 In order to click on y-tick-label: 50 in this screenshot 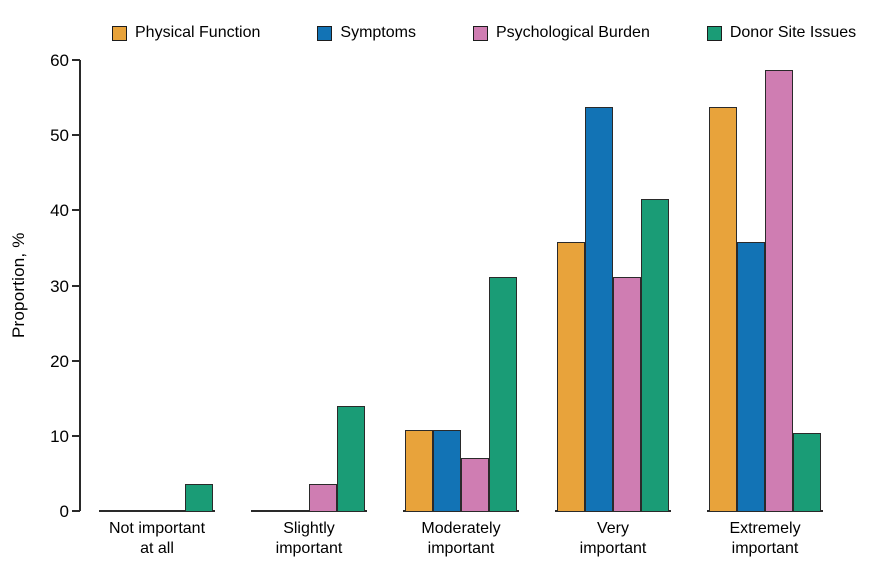, I will do `click(59, 136)`.